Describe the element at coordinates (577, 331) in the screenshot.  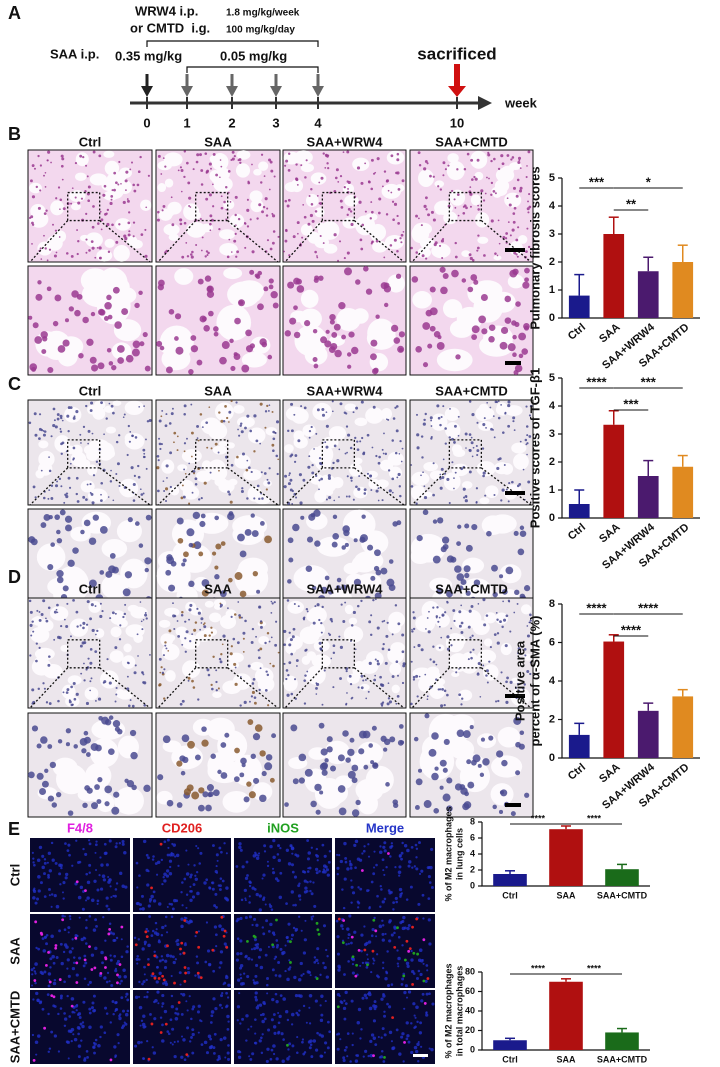
I see `x-tick-label: Ctrl` at that location.